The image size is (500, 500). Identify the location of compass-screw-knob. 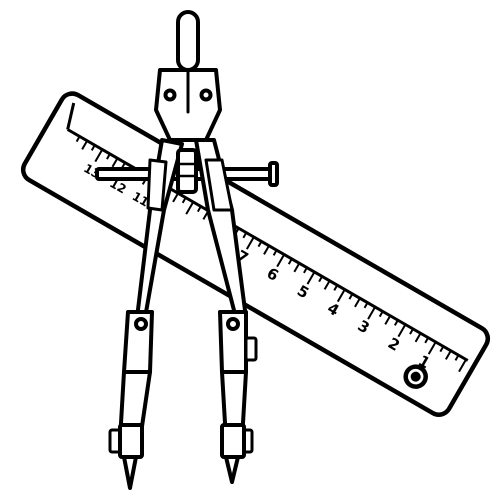
(187, 171).